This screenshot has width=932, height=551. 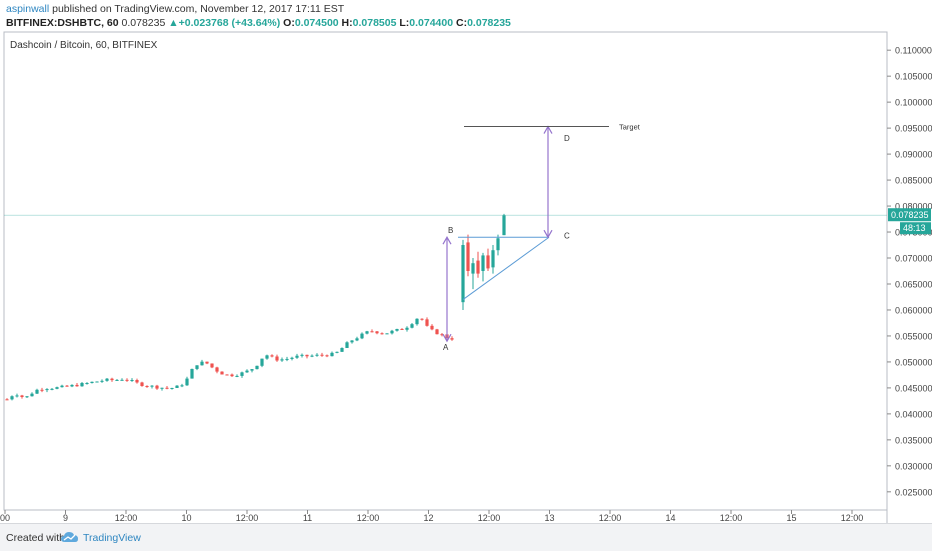 I want to click on y-tick-label: 0.035000, so click(x=913, y=440).